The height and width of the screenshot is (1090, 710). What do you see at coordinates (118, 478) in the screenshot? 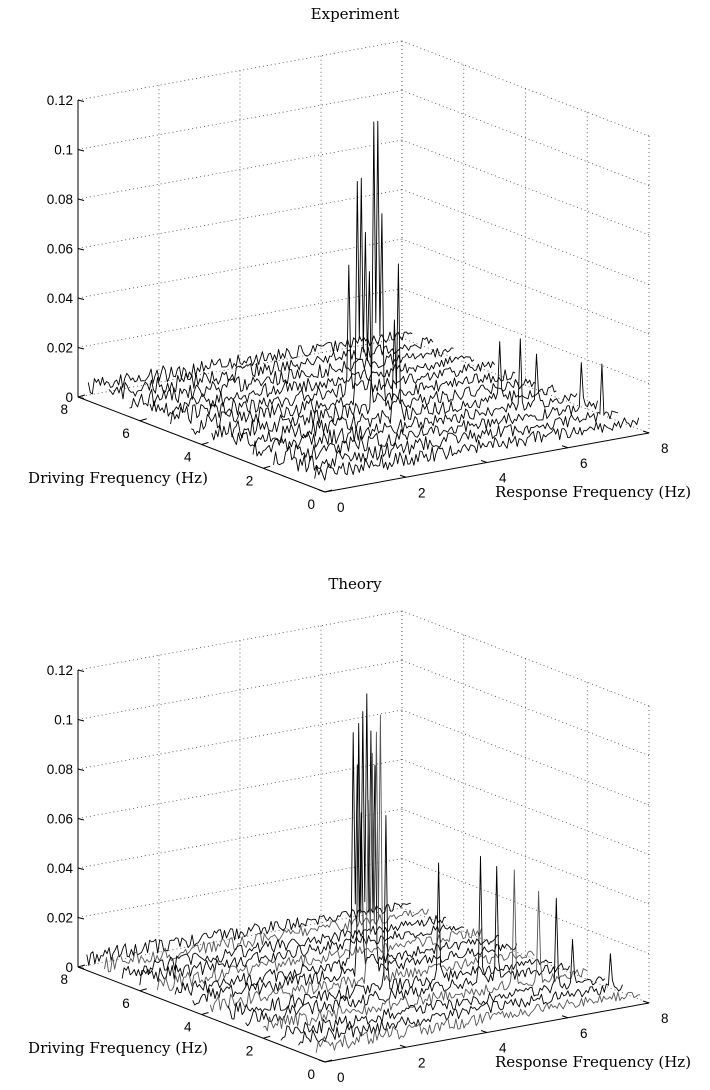
I see `experiment-driving-axis-label: Driving Frequency (Hz)` at bounding box center [118, 478].